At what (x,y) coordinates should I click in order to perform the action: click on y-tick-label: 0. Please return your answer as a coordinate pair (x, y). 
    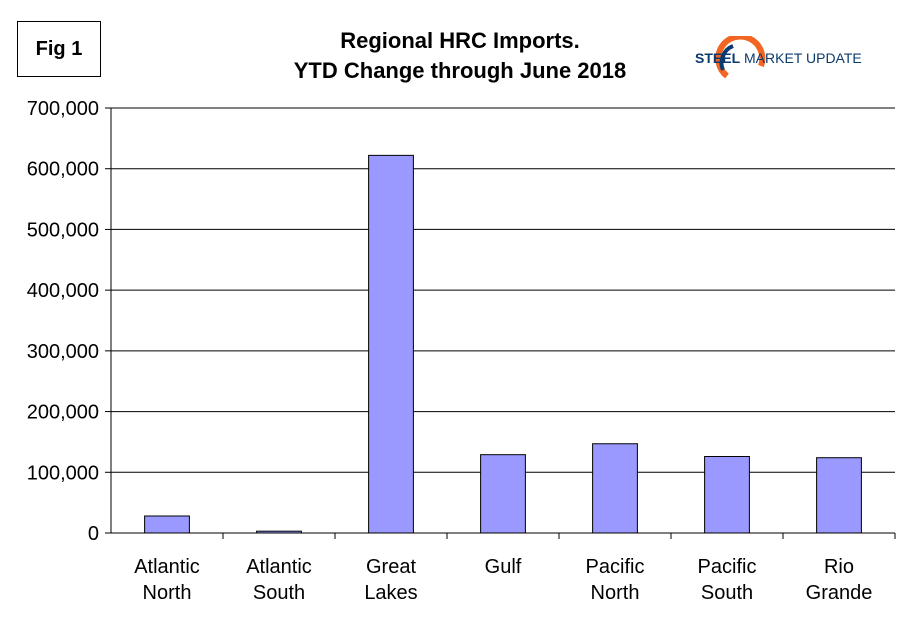
    Looking at the image, I should click on (93, 534).